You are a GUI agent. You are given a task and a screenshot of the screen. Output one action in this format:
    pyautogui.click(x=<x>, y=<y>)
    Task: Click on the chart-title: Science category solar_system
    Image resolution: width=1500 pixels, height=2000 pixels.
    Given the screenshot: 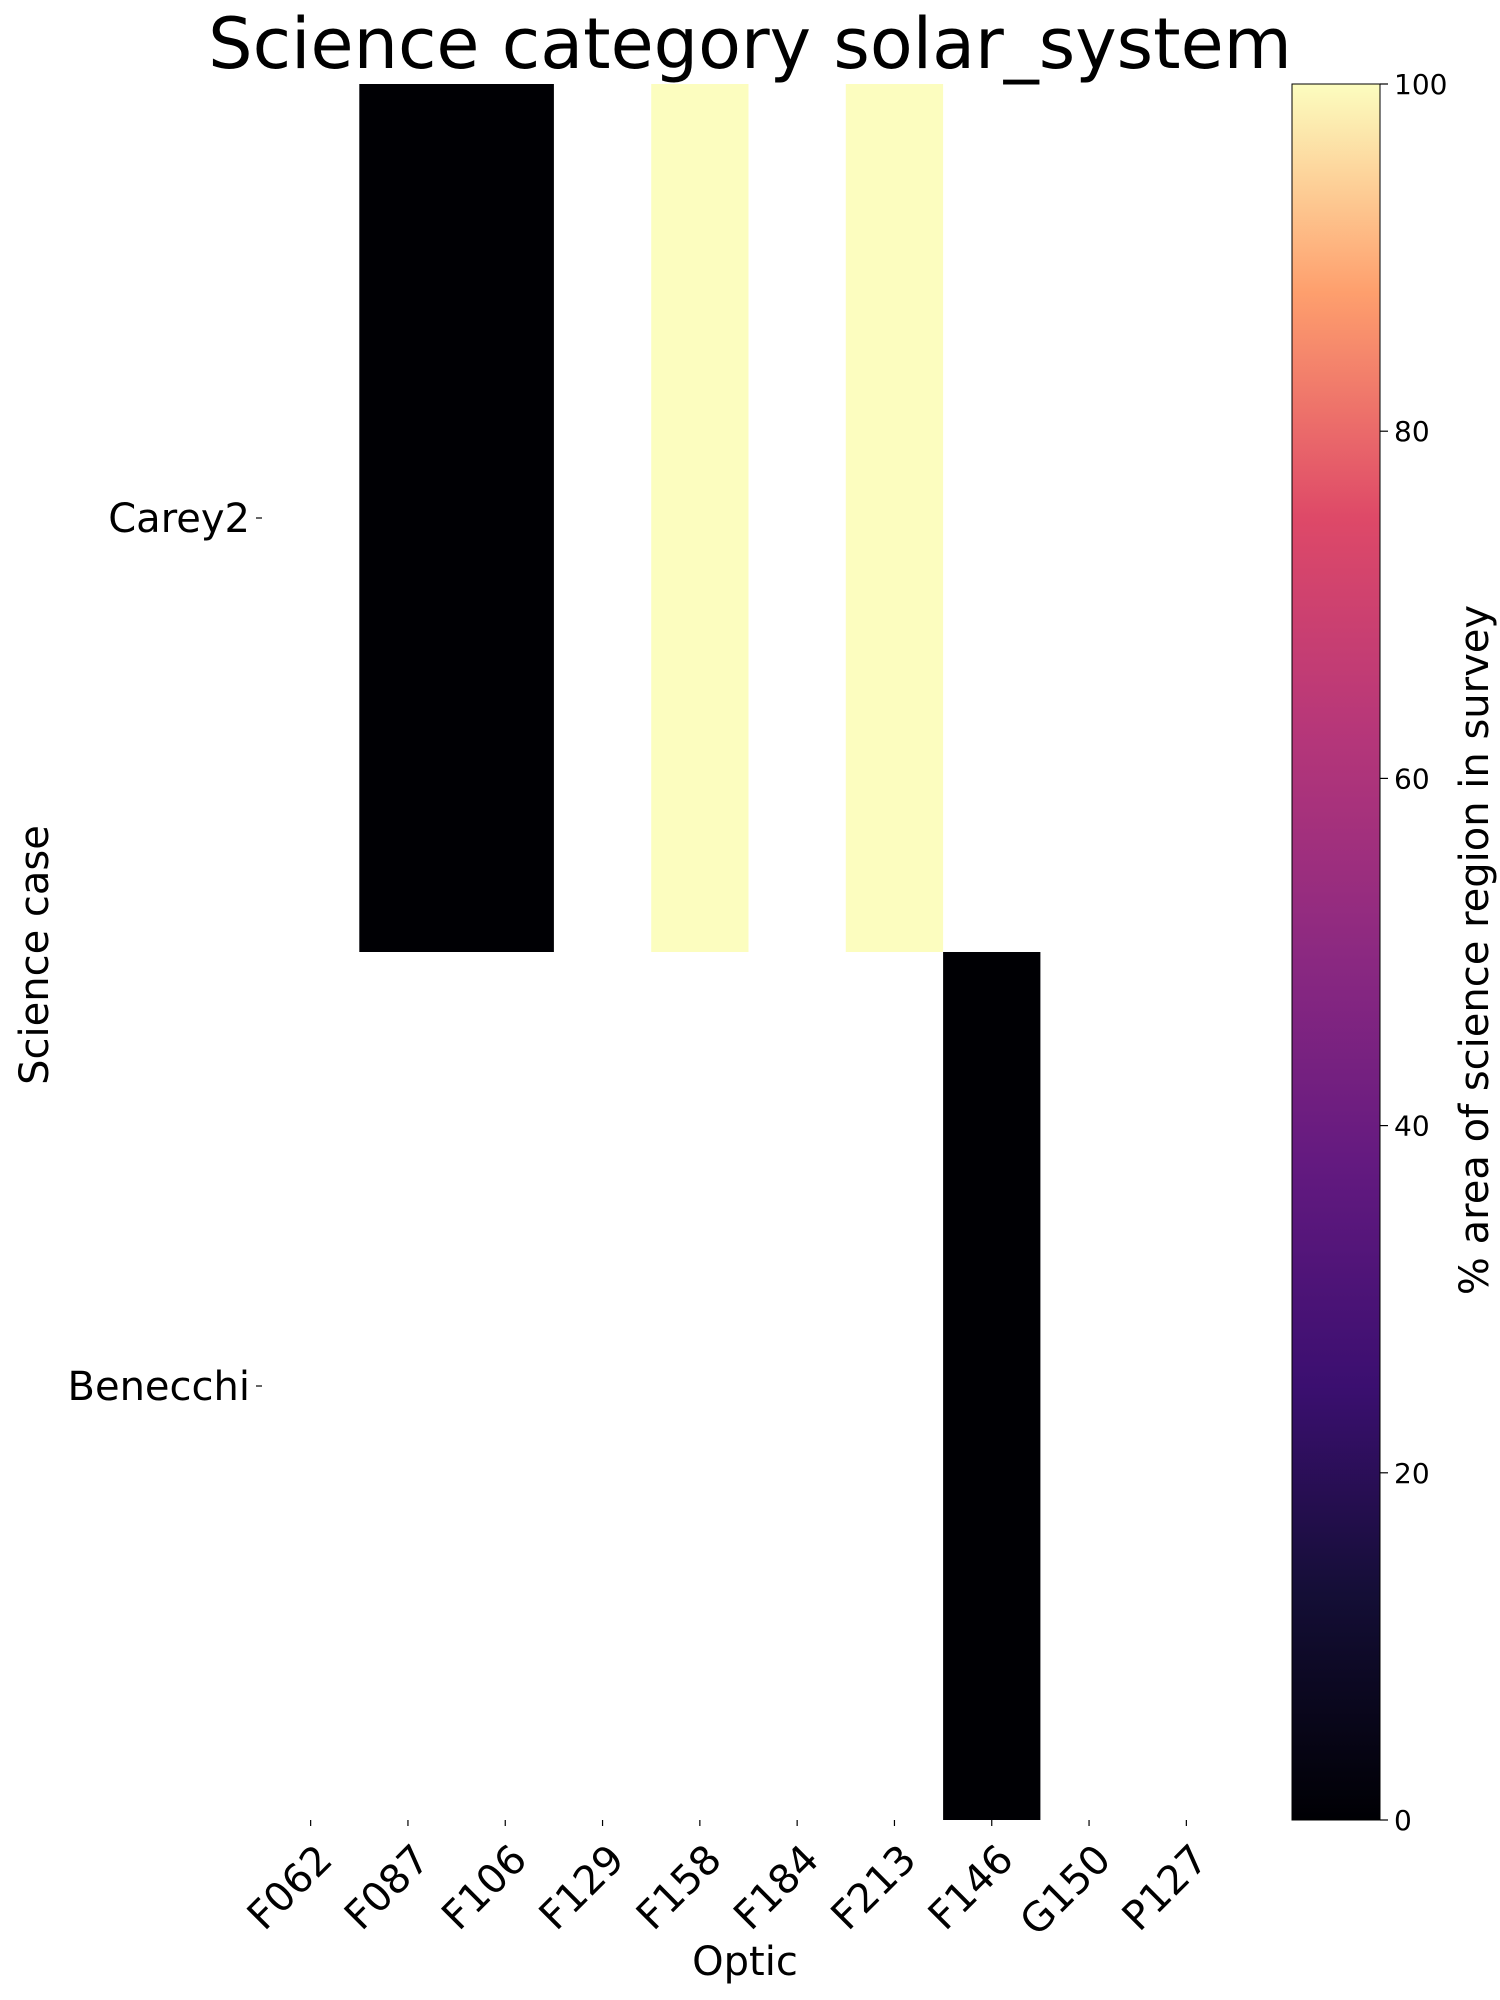 What is the action you would take?
    pyautogui.click(x=750, y=44)
    